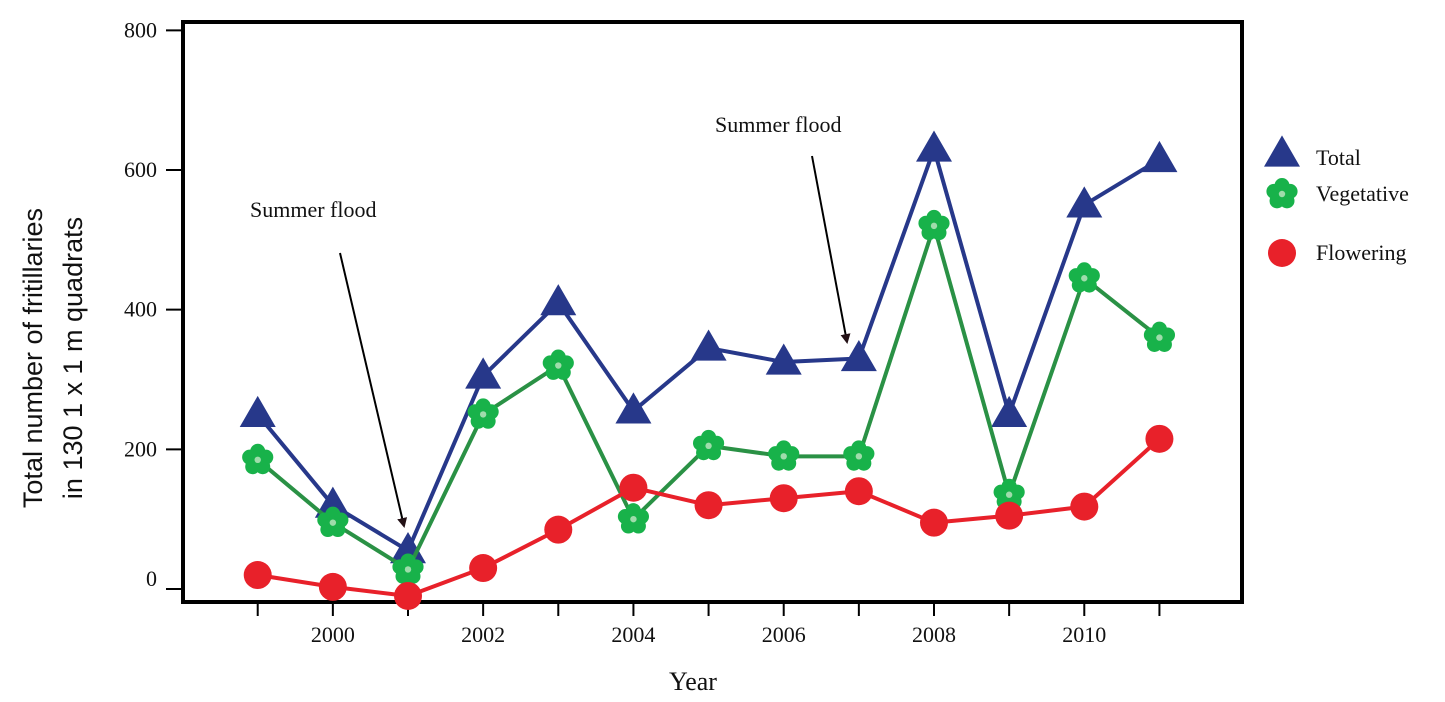 The height and width of the screenshot is (702, 1445). What do you see at coordinates (140, 29) in the screenshot?
I see `y-tick-label: 800` at bounding box center [140, 29].